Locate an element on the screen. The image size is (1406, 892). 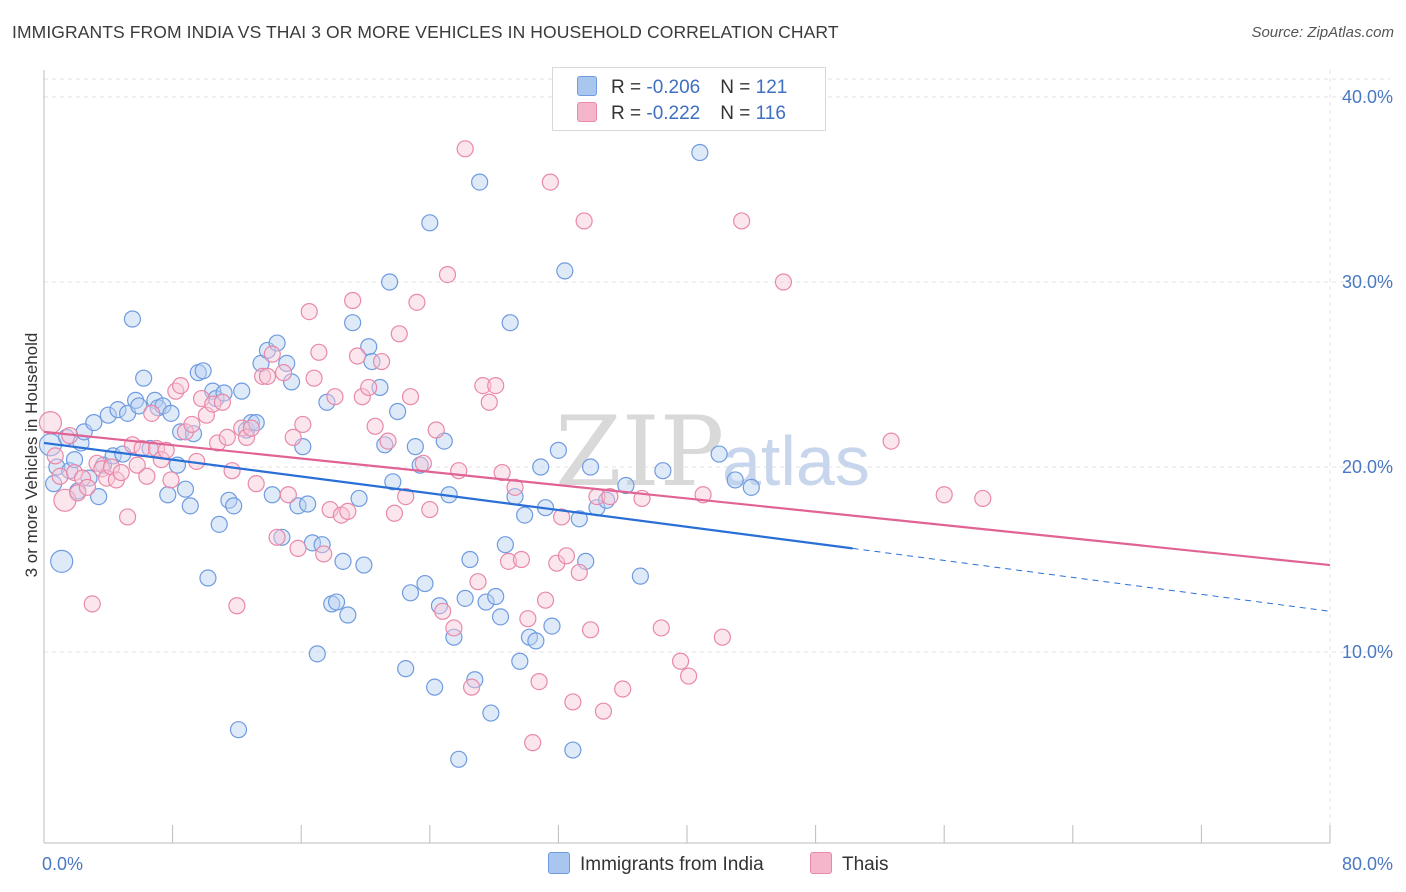
series-legend-label-india: Immigrants from India is located at coordinates (672, 864).